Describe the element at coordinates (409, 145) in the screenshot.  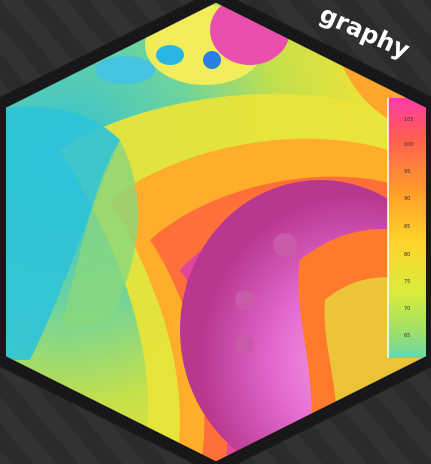
I see `scale-label-100: 100` at that location.